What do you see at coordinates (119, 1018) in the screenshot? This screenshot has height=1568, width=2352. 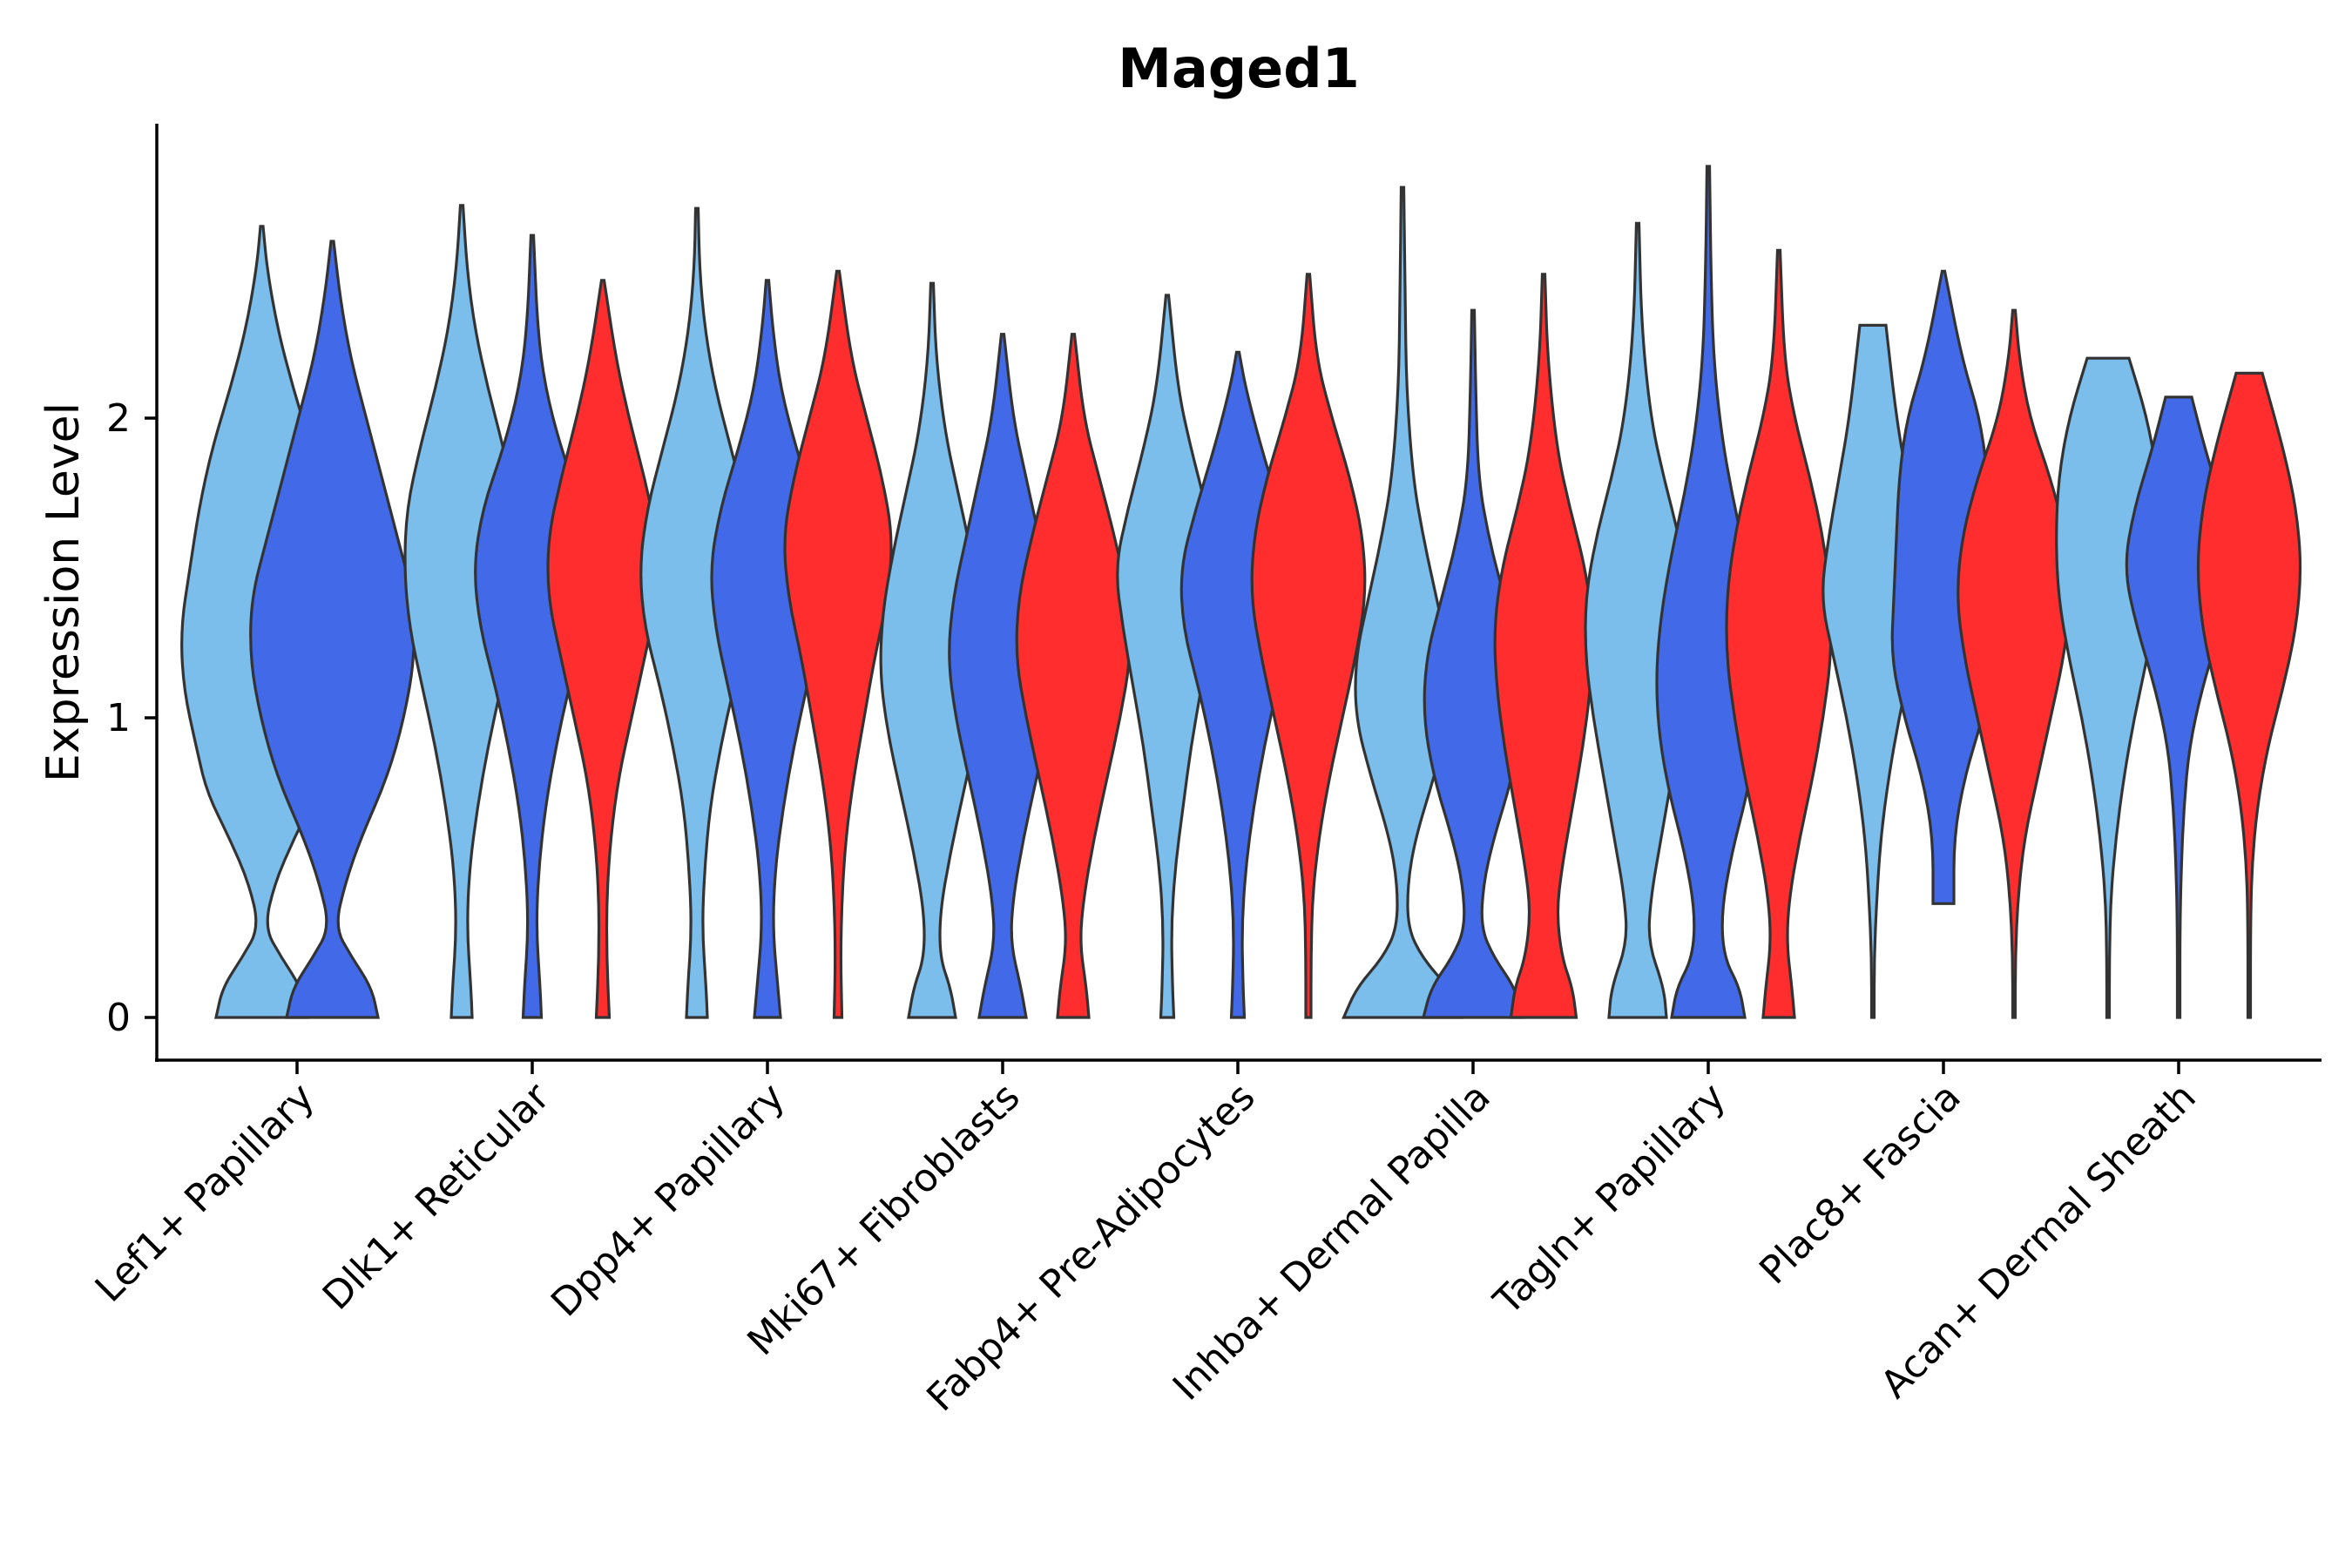 I see `y-tick-label: 0` at bounding box center [119, 1018].